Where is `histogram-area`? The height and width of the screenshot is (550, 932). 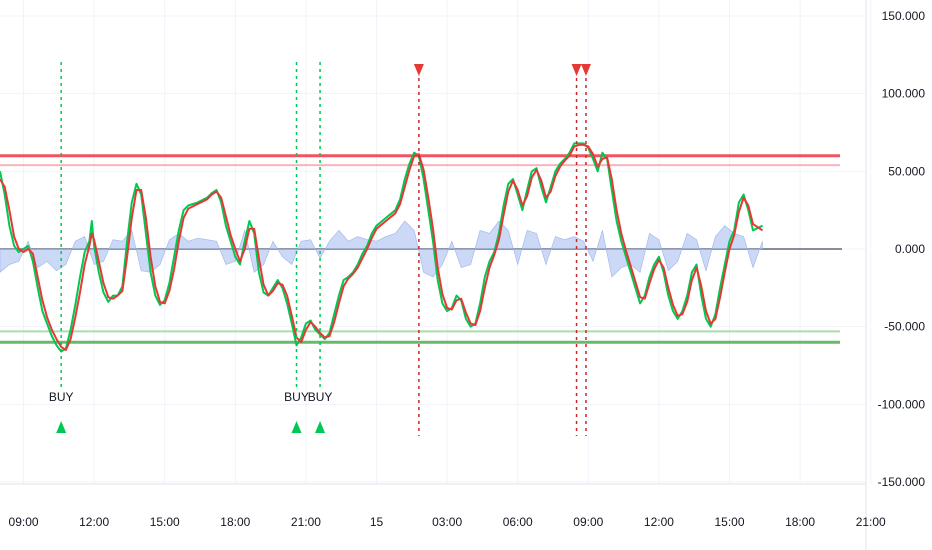
histogram-area is located at coordinates (381, 249).